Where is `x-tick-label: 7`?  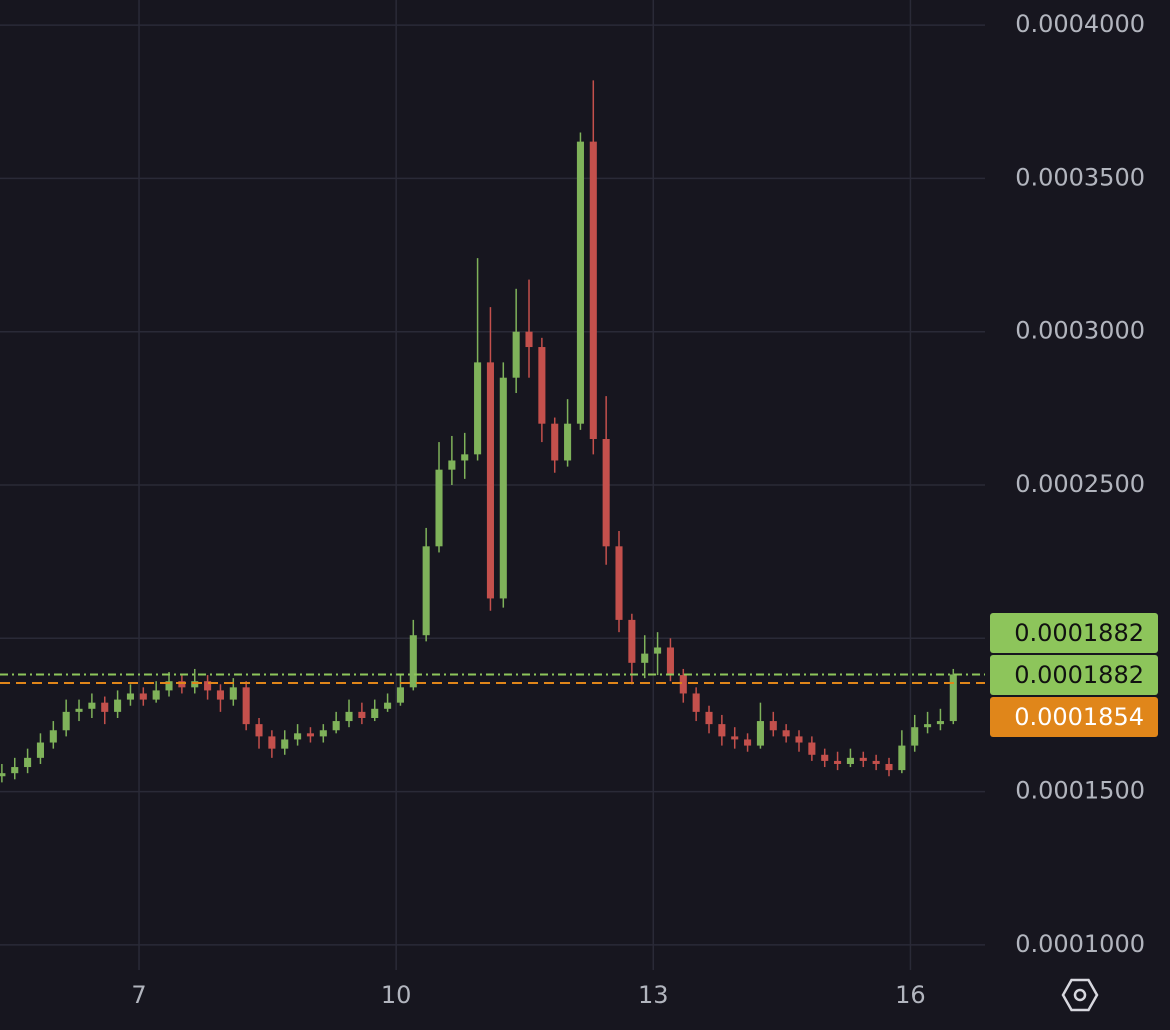 x-tick-label: 7 is located at coordinates (138, 995).